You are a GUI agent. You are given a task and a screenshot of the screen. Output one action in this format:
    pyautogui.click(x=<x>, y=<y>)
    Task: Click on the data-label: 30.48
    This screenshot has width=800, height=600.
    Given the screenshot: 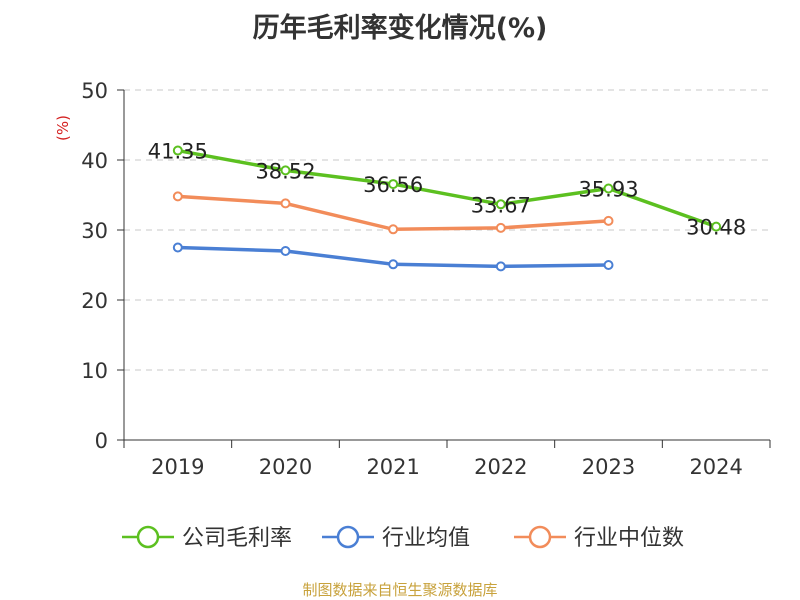 What is the action you would take?
    pyautogui.click(x=716, y=228)
    